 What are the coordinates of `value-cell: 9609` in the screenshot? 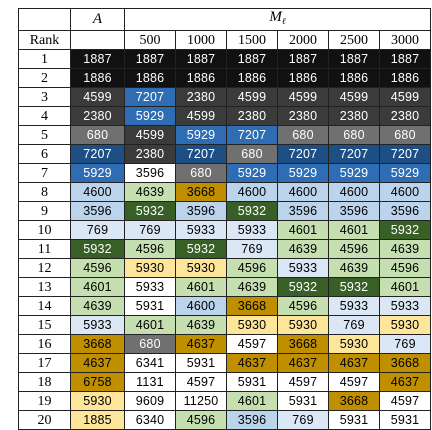 It's located at (150, 401).